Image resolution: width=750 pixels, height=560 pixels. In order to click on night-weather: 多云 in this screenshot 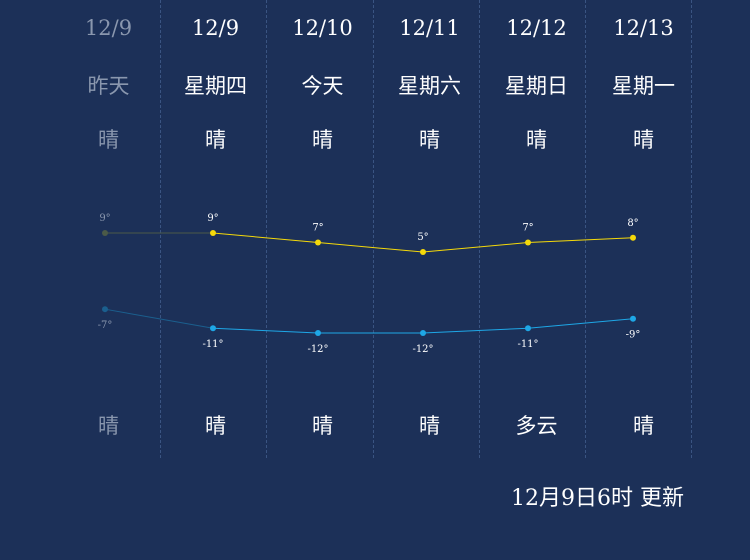, I will do `click(536, 426)`.